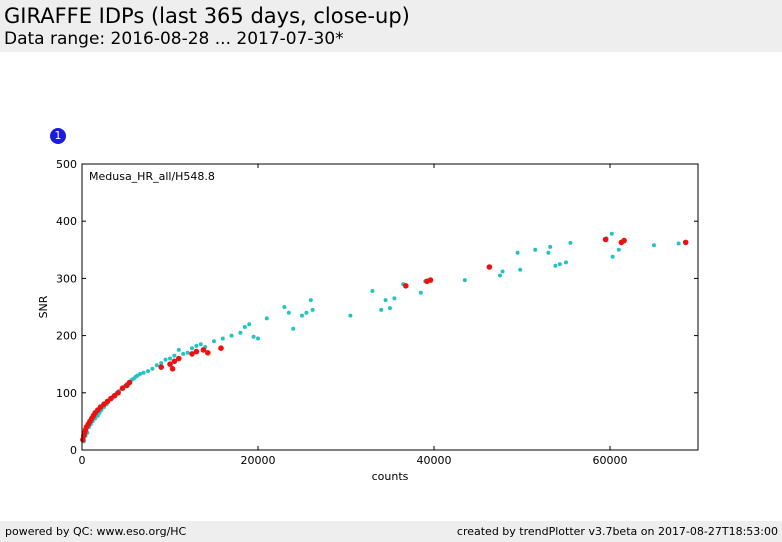  Describe the element at coordinates (43, 306) in the screenshot. I see `y-axis-label: SNR` at that location.